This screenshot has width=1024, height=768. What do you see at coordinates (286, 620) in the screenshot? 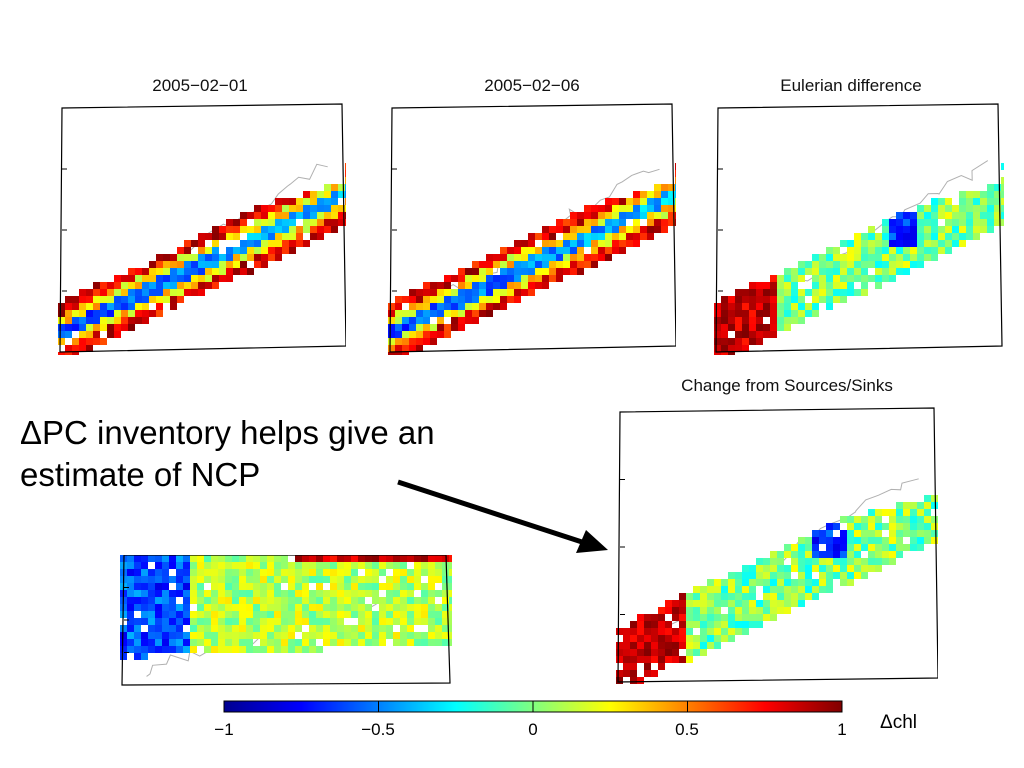
I see `map-canvas` at bounding box center [286, 620].